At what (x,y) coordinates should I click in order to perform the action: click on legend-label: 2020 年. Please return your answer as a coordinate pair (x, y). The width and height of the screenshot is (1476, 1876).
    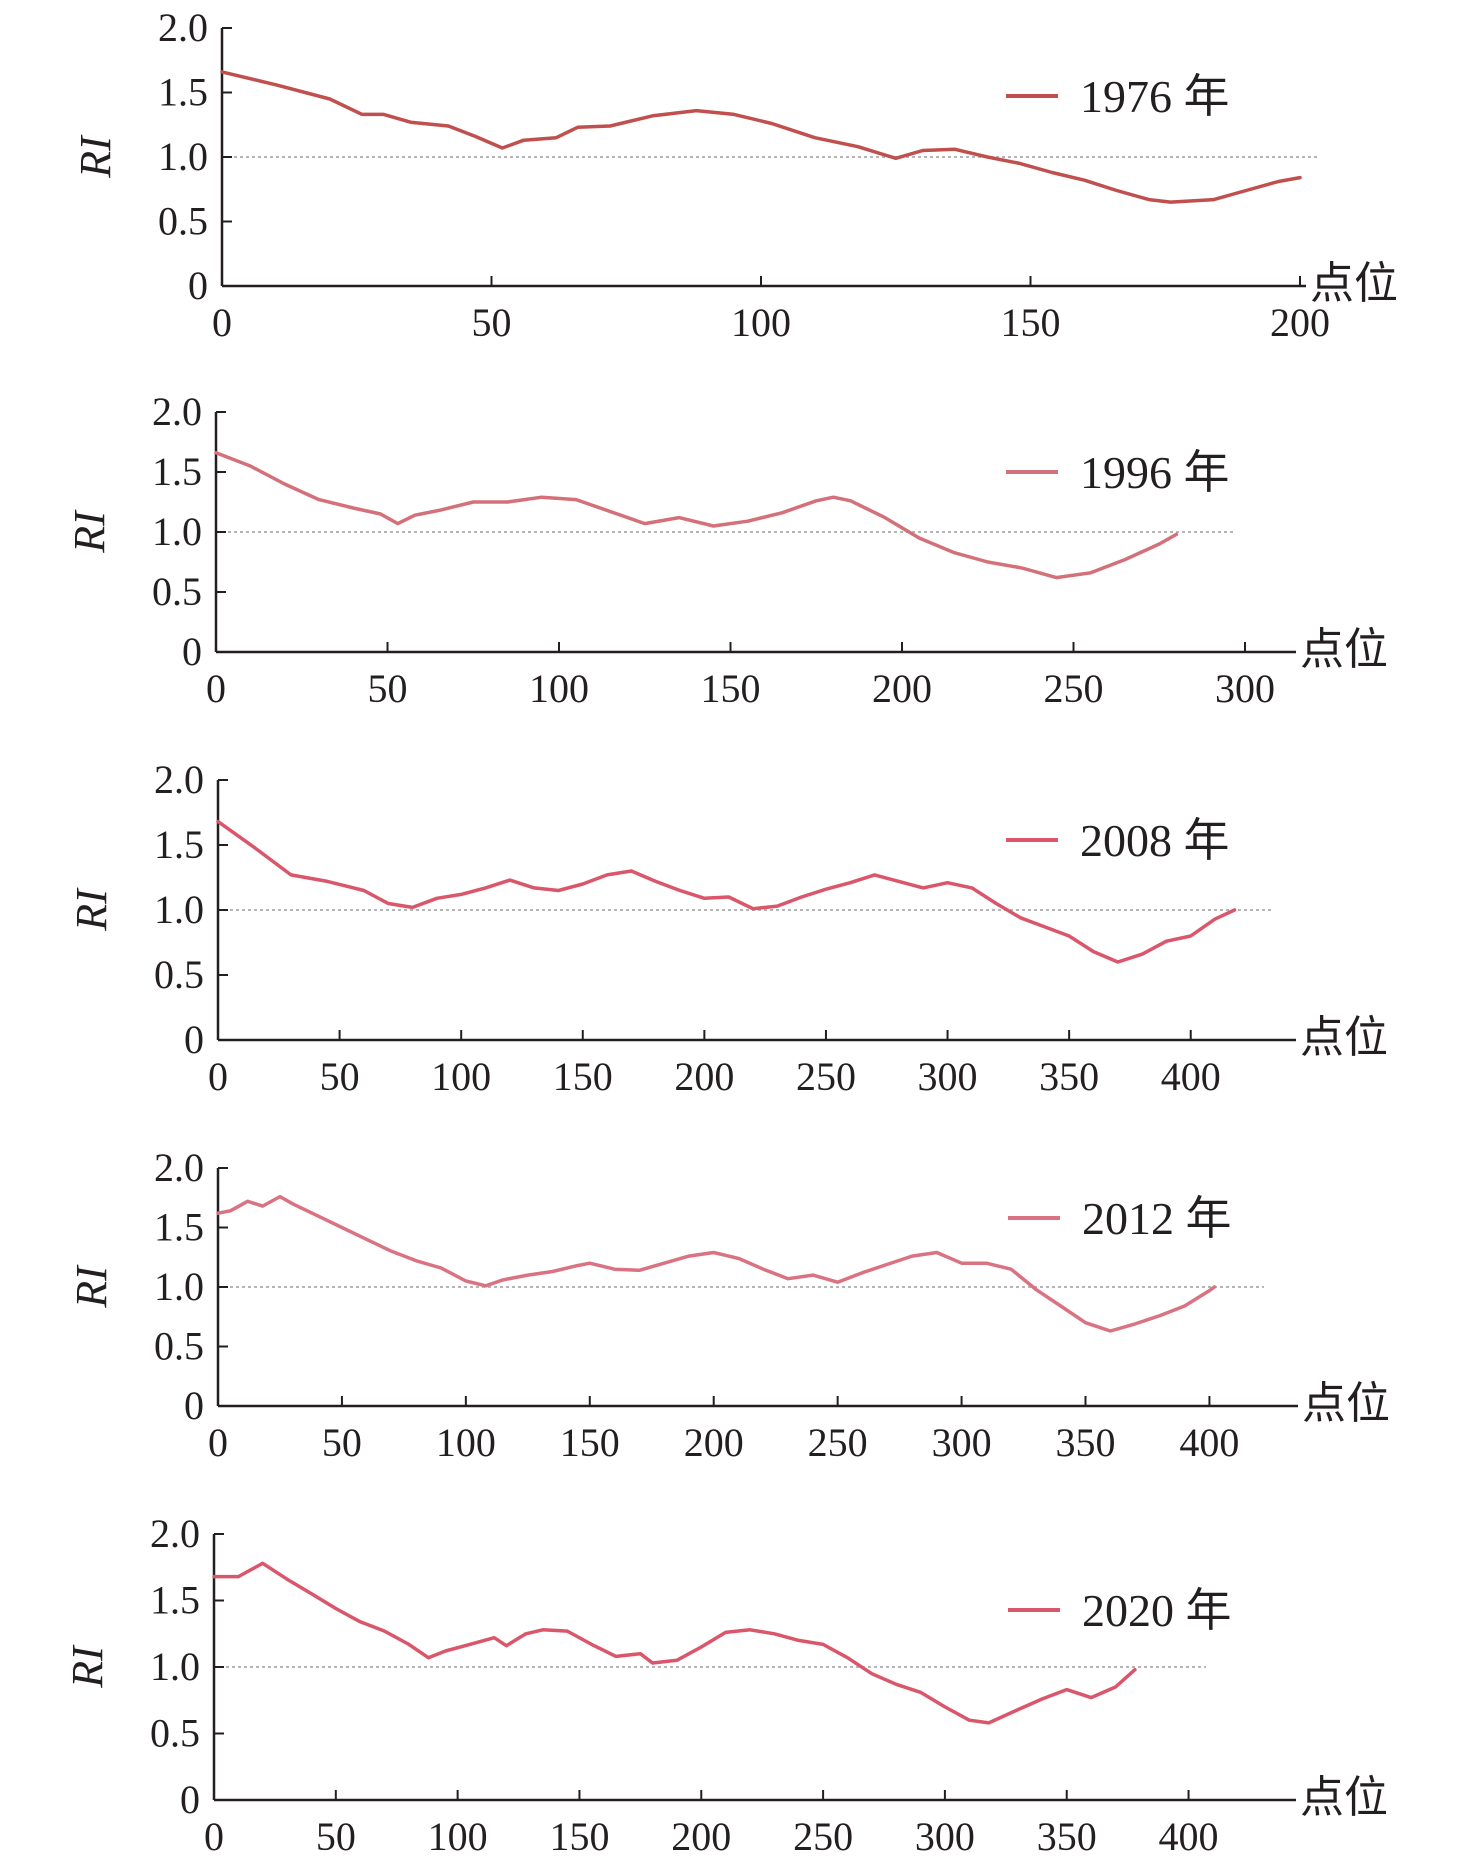
    Looking at the image, I should click on (1157, 1610).